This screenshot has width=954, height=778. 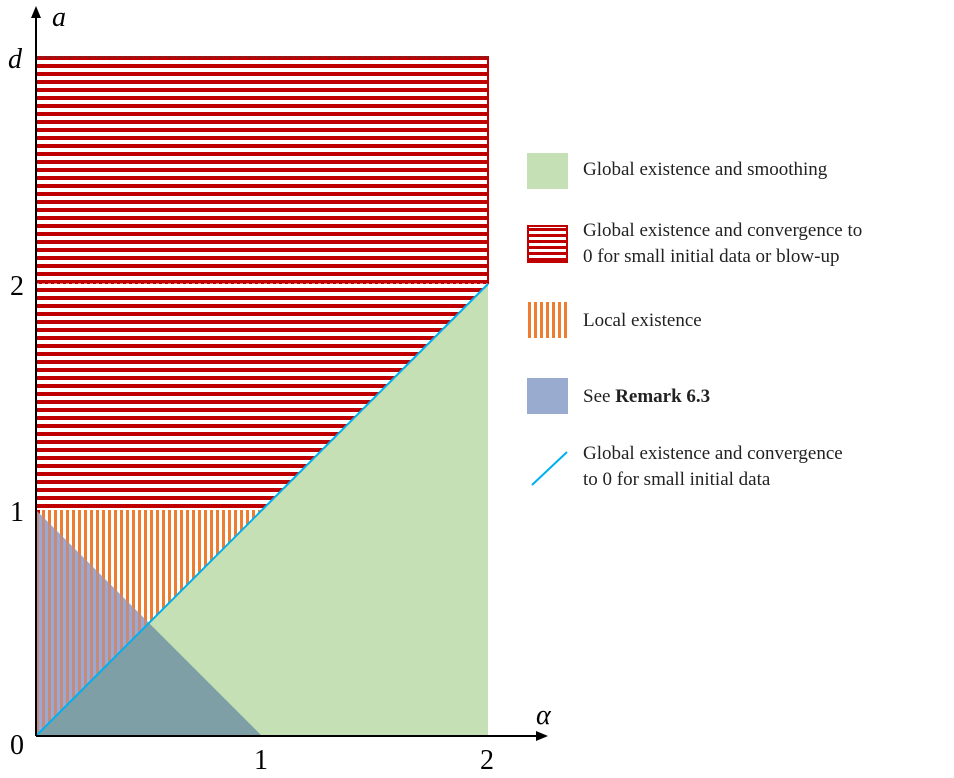 What do you see at coordinates (723, 230) in the screenshot?
I see `legend-red-line1: Global existence and convergence to` at bounding box center [723, 230].